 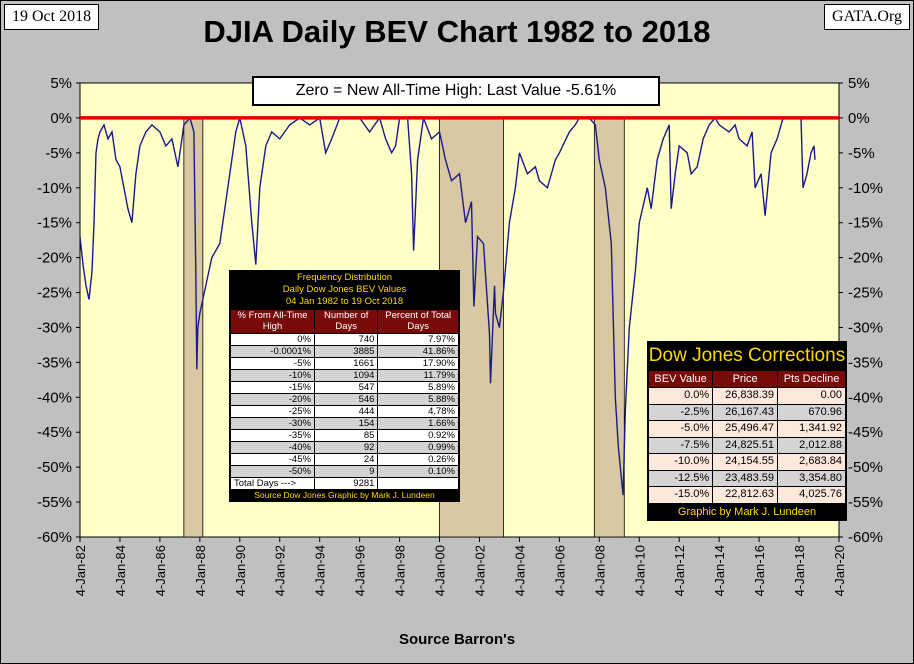 I want to click on corr-cell: -5.0%, so click(x=680, y=429).